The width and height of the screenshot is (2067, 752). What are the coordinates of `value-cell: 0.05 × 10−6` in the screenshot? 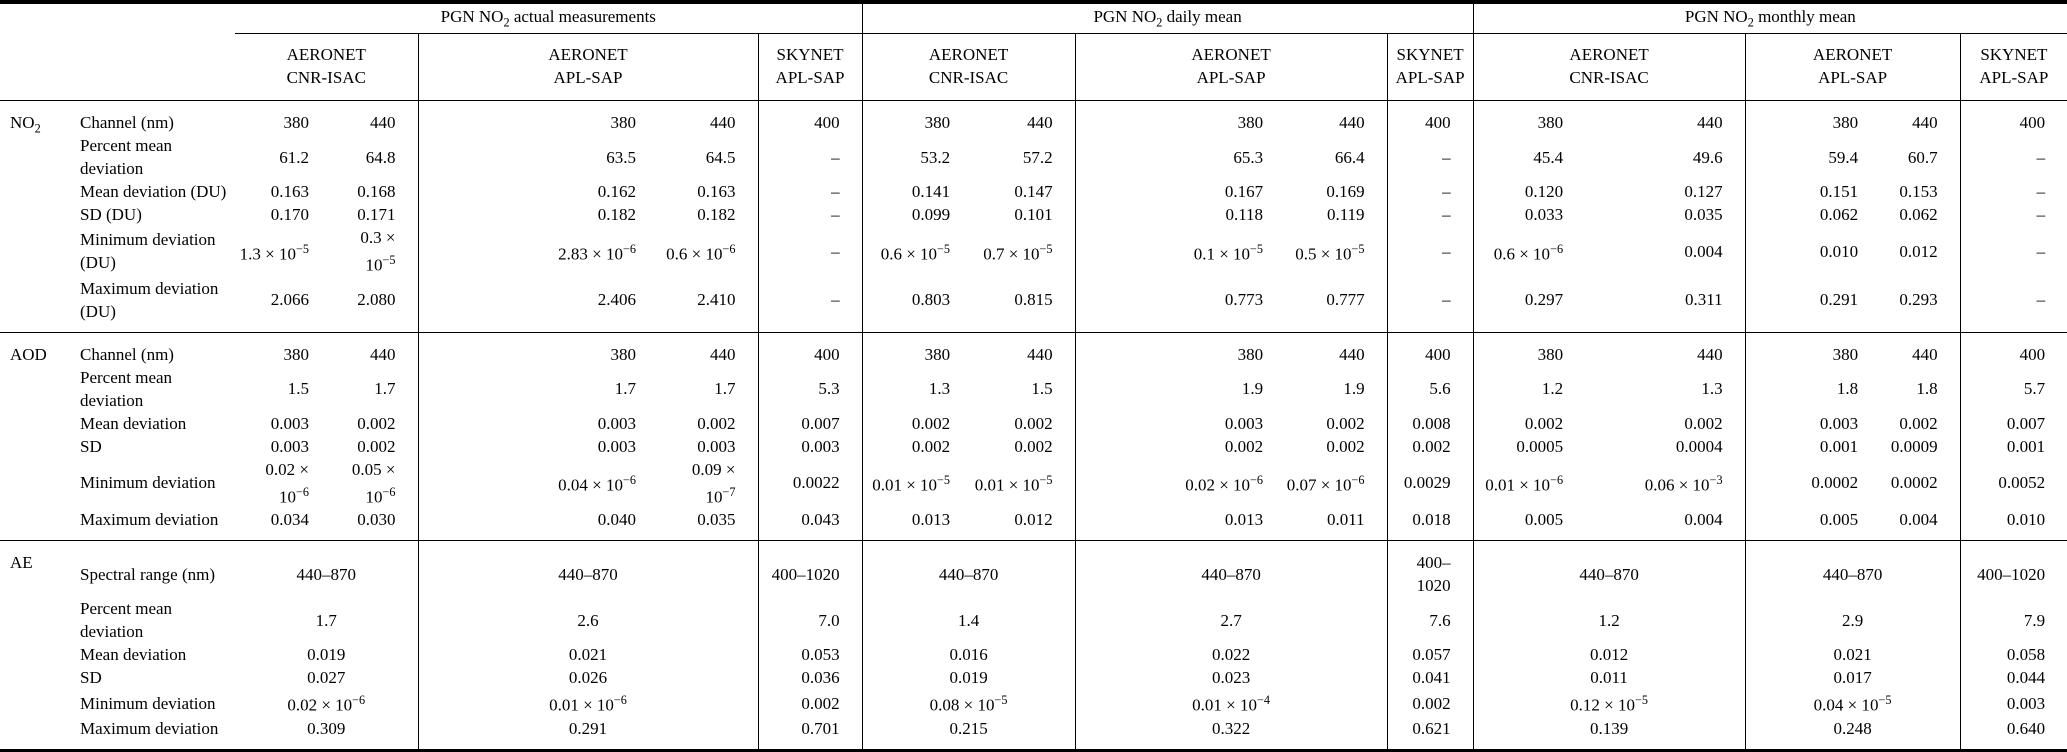 It's located at (373, 483).